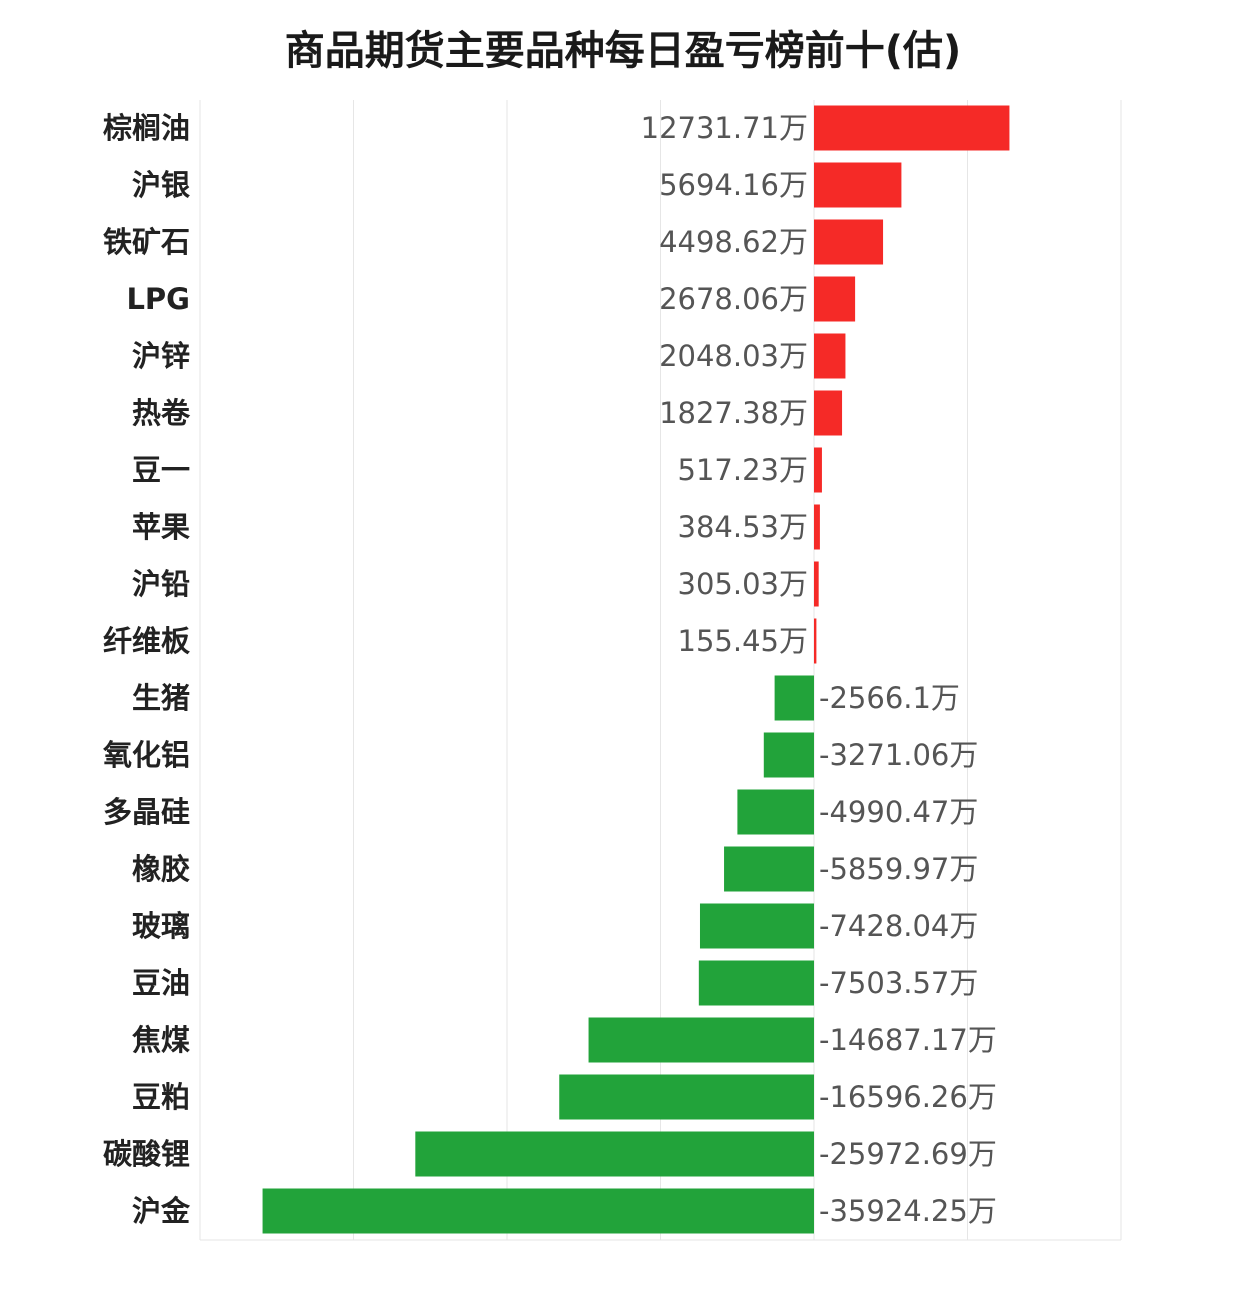  I want to click on category-label: 热卷, so click(161, 413).